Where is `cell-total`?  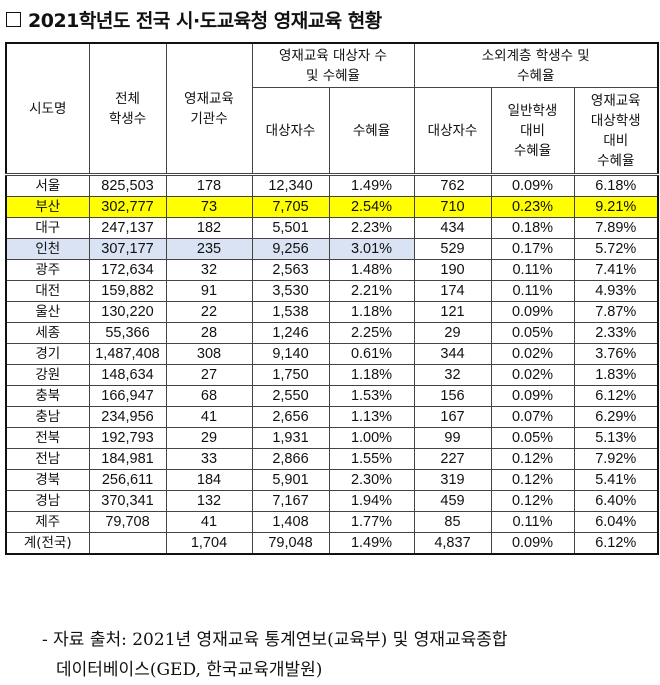 cell-total is located at coordinates (127, 543).